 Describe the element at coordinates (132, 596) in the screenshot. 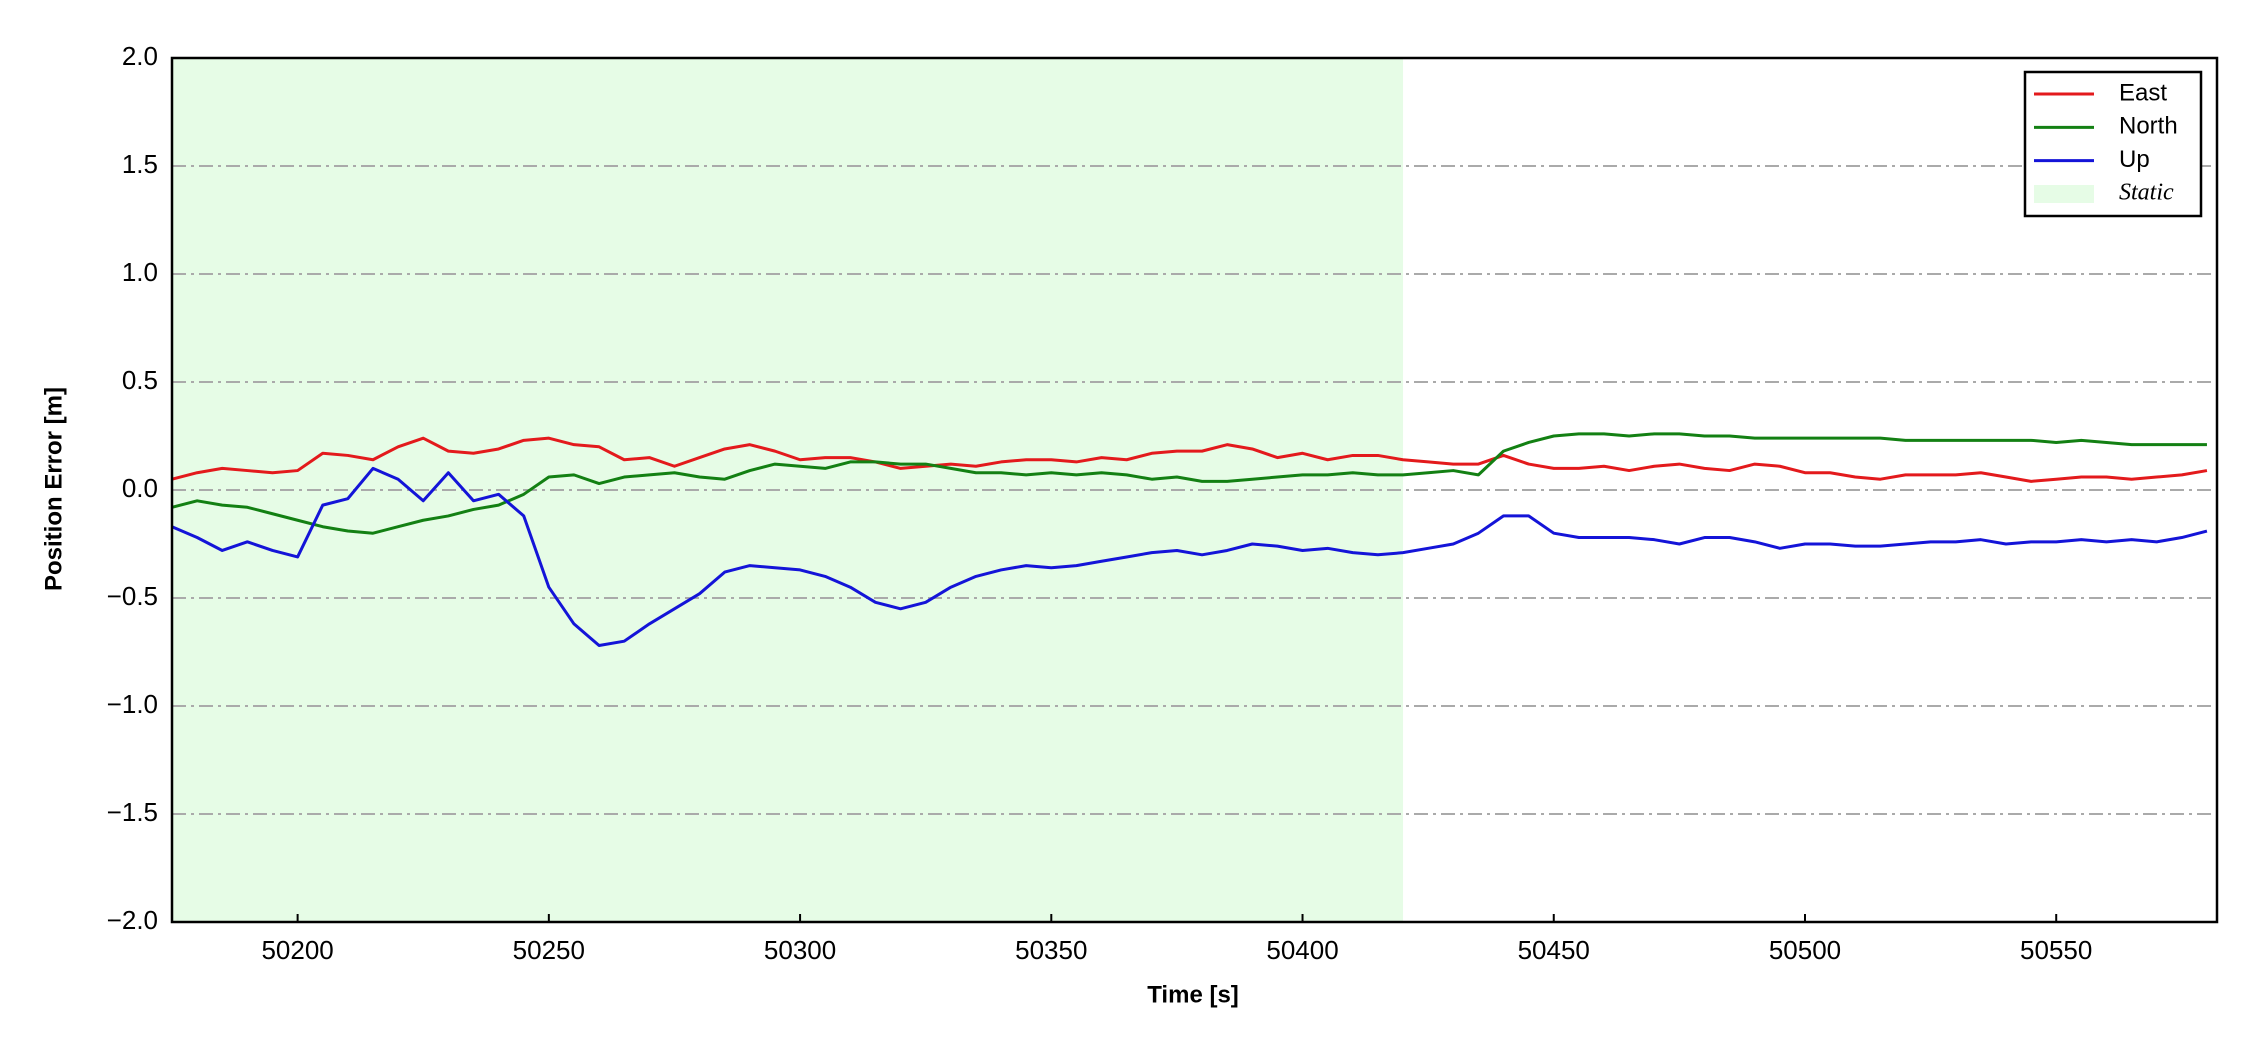

I see `y-tick-label: −0.5` at that location.